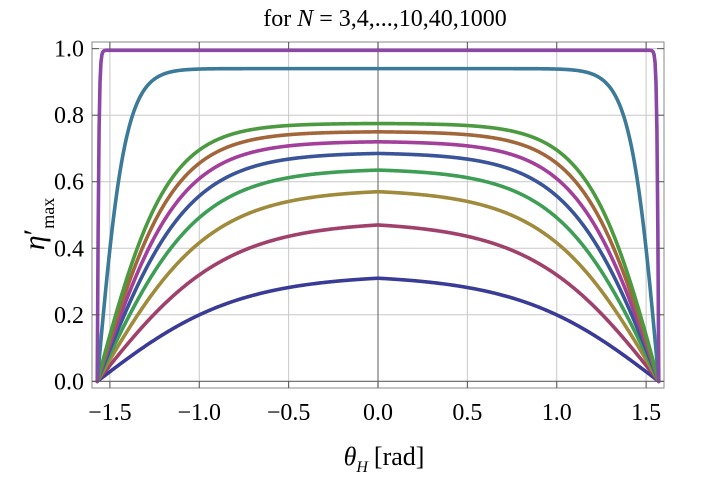 This screenshot has width=706, height=479. I want to click on x-tick-label: 0.5, so click(467, 413).